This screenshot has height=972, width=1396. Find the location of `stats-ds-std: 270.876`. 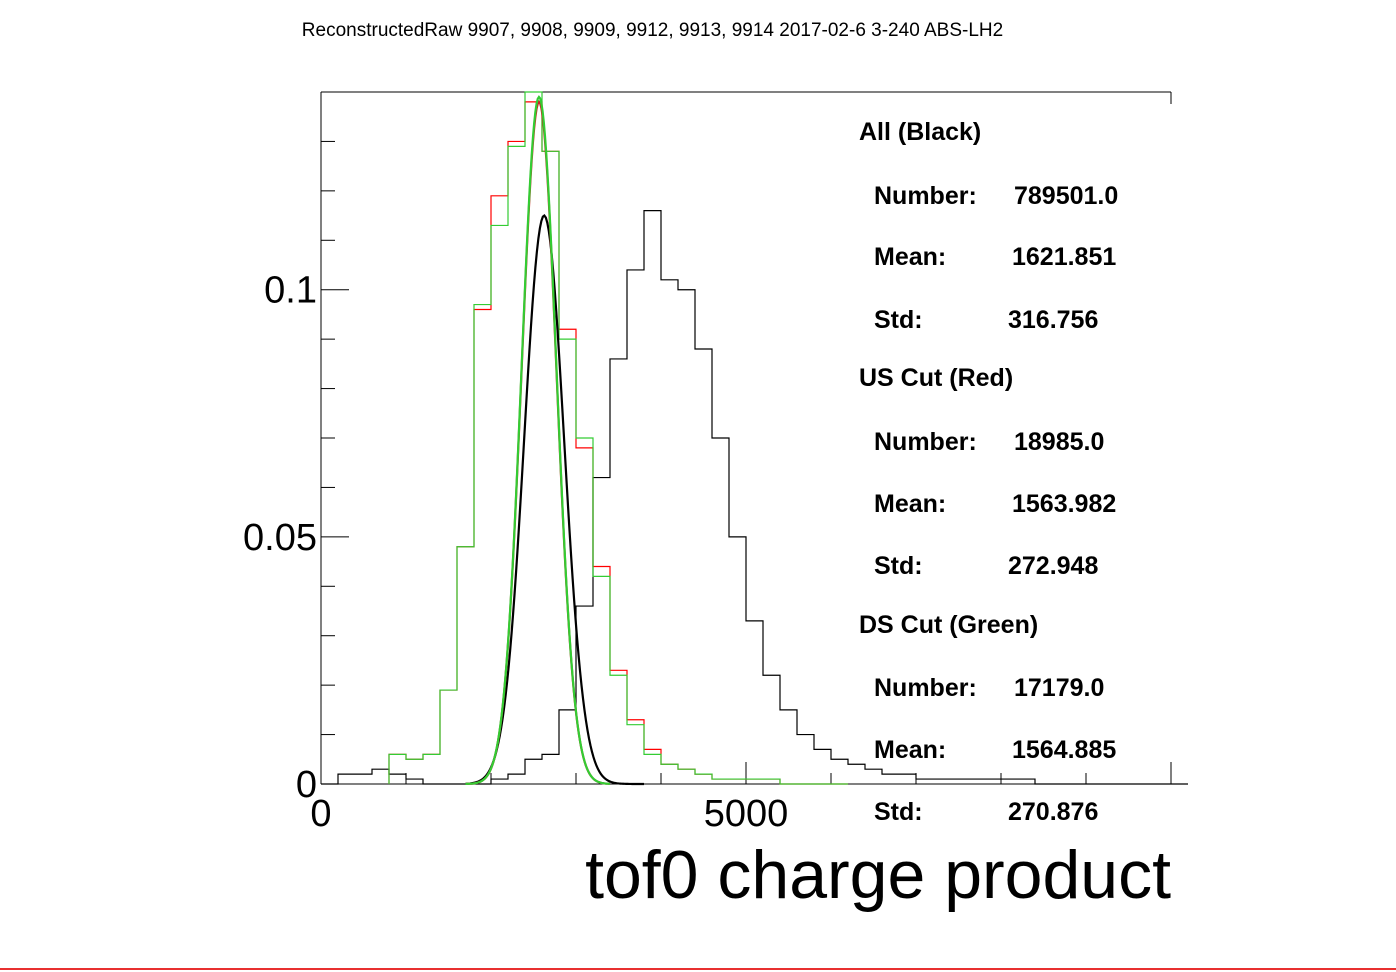

stats-ds-std: 270.876 is located at coordinates (1053, 812).